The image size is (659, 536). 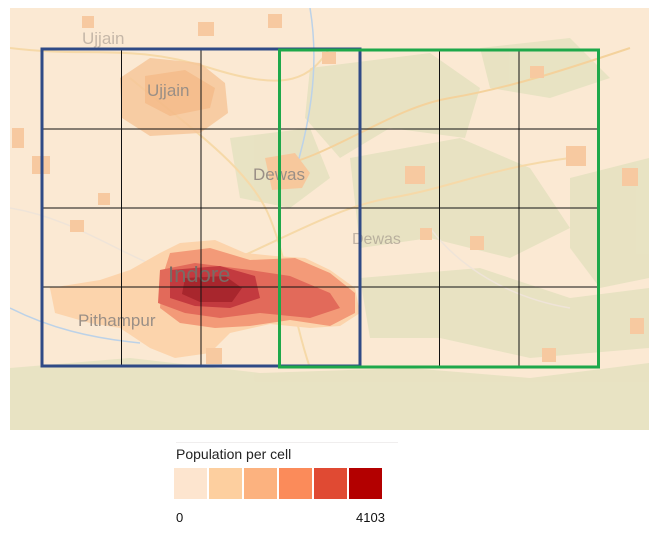 I want to click on legend-color-bar, so click(x=287, y=483).